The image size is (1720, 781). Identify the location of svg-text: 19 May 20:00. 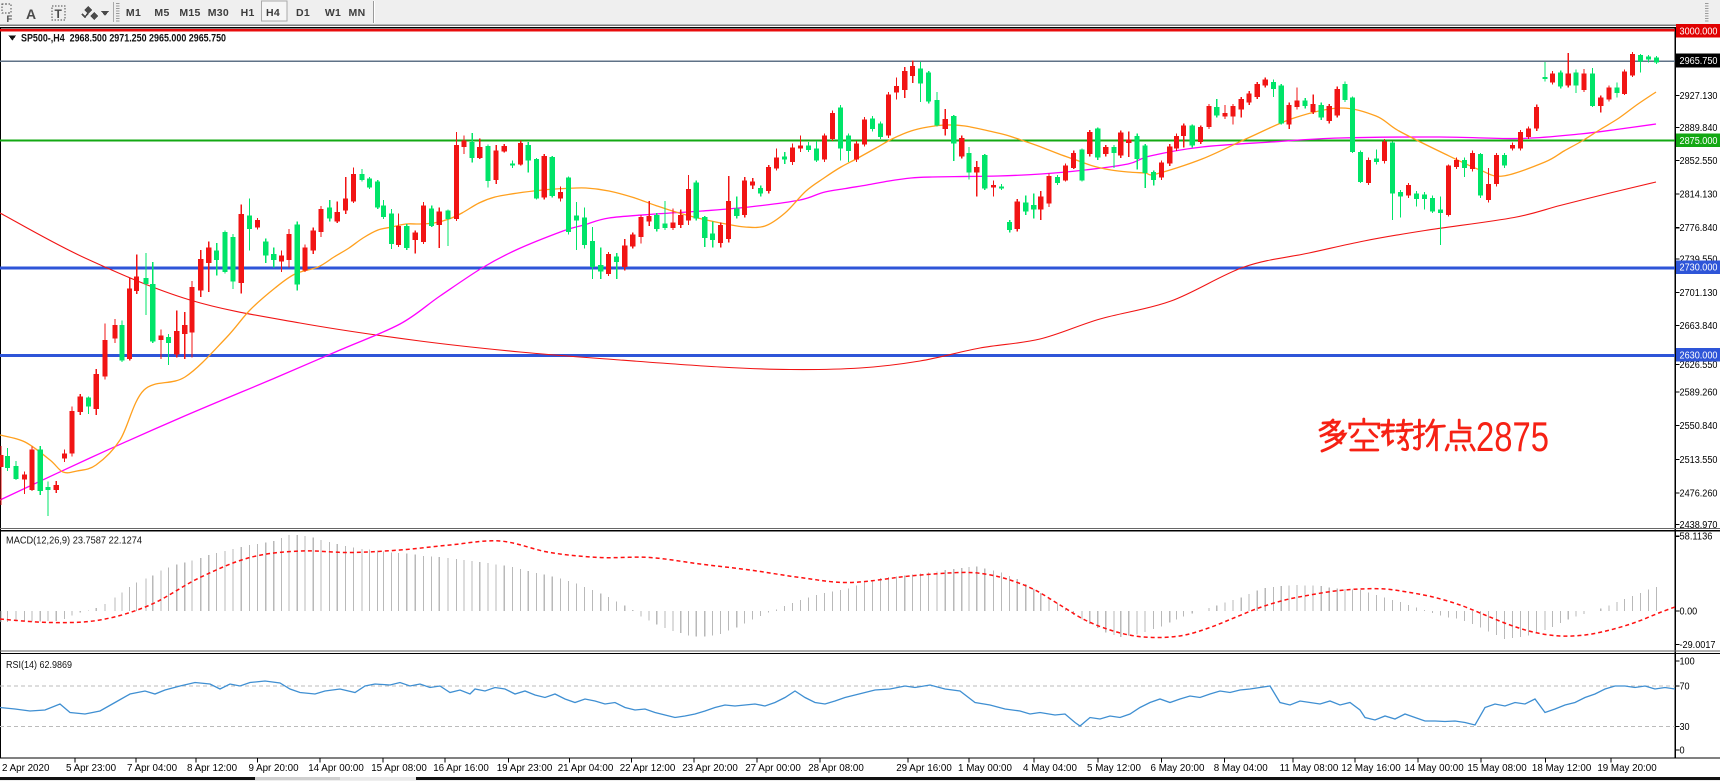
(1627, 768).